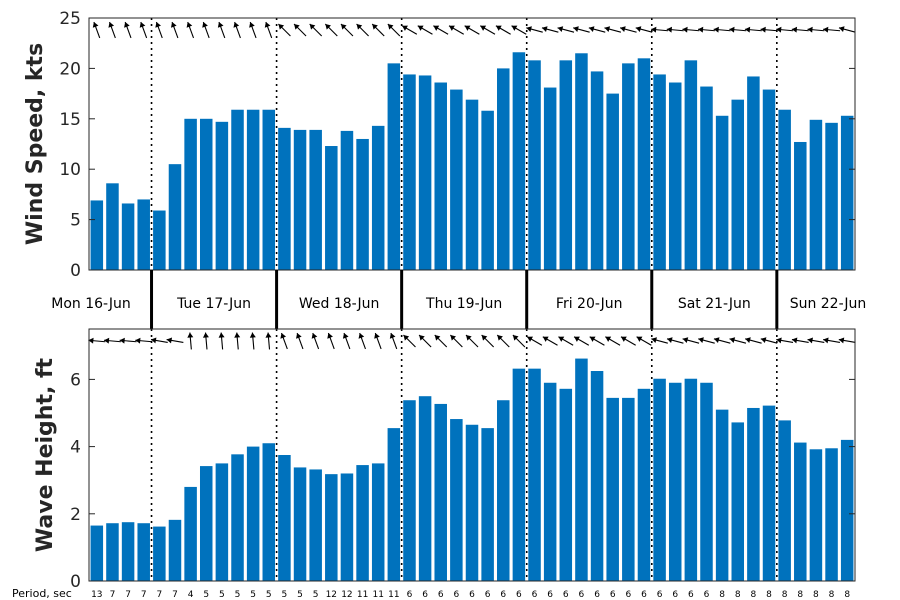 Image resolution: width=900 pixels, height=600 pixels. What do you see at coordinates (75, 221) in the screenshot?
I see `y-tick-label: 5` at bounding box center [75, 221].